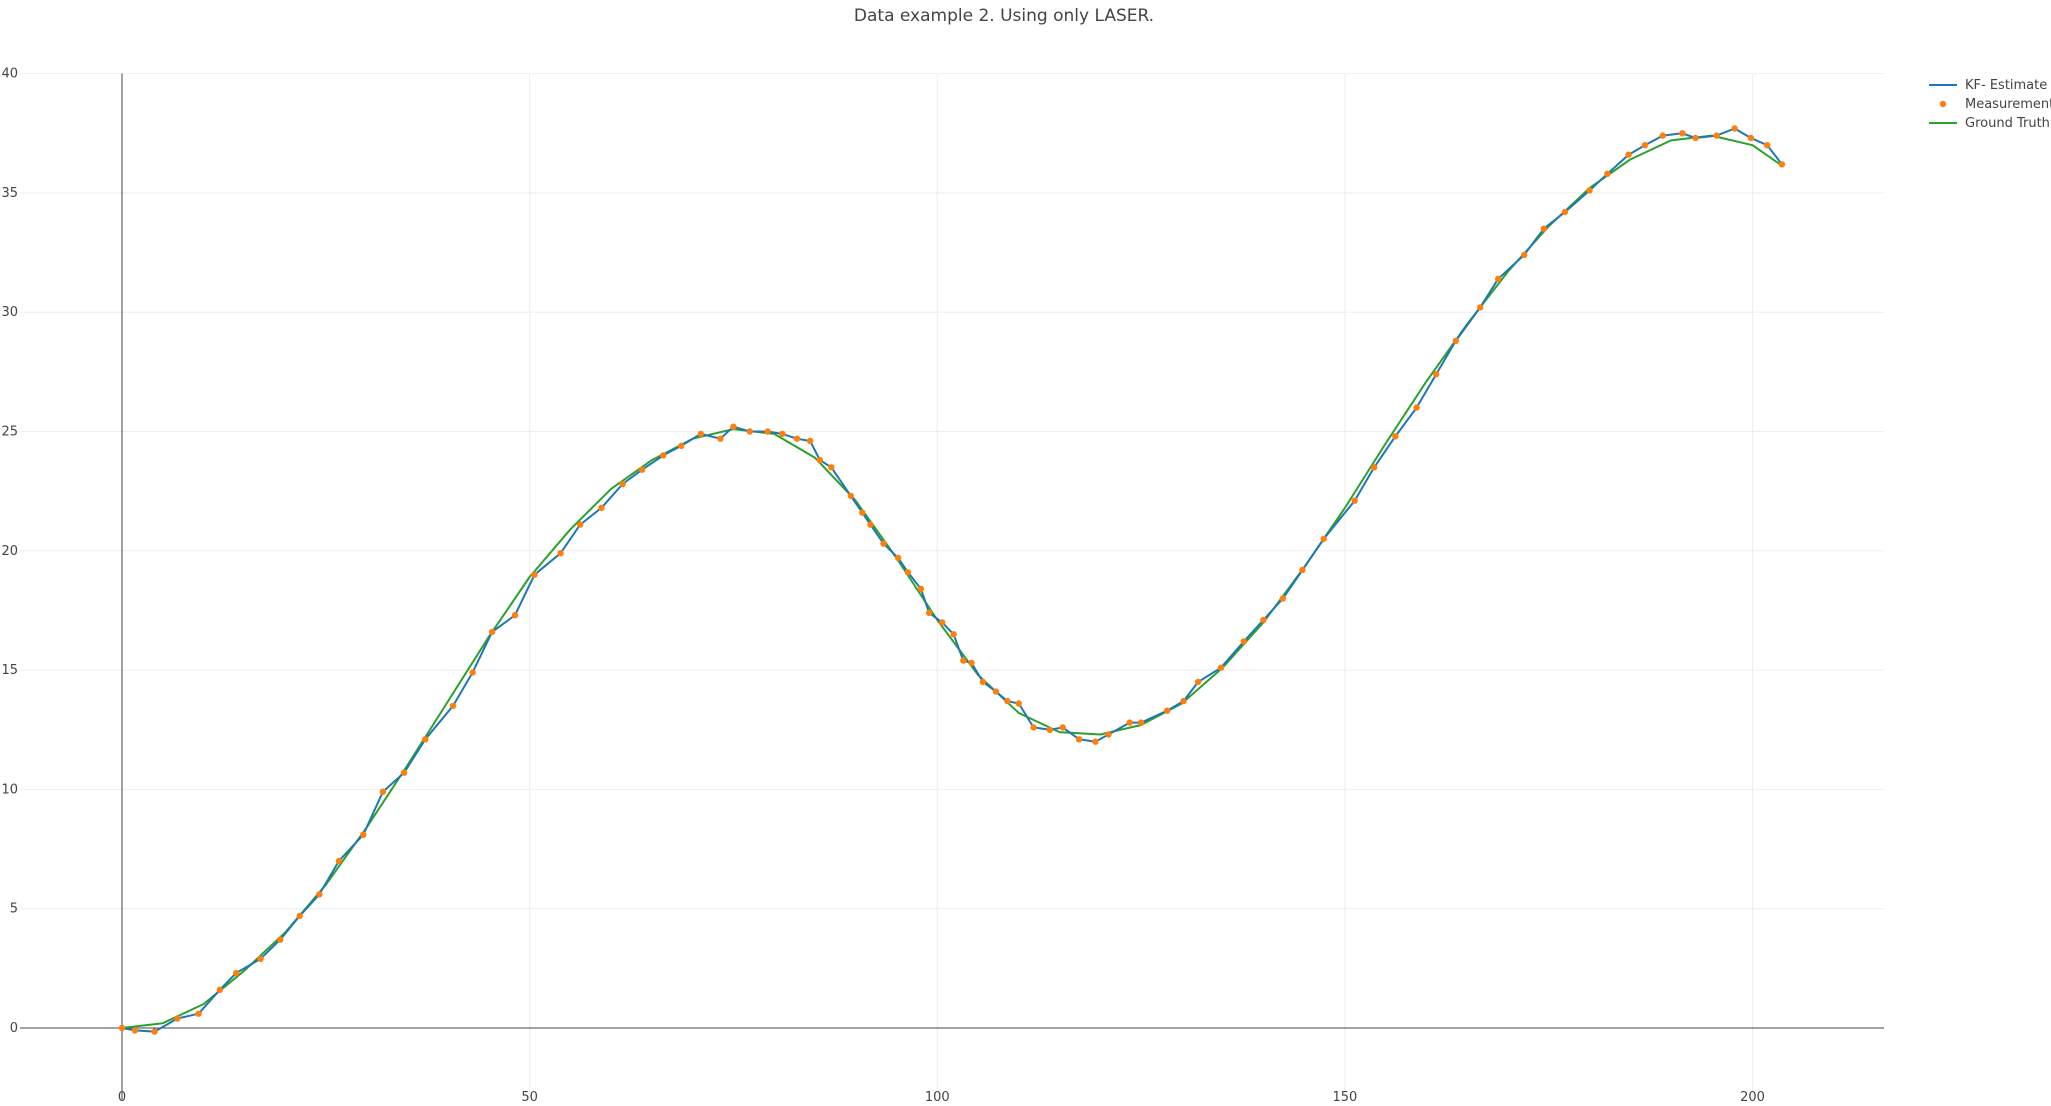  I want to click on y-tick-label: 35, so click(9, 193).